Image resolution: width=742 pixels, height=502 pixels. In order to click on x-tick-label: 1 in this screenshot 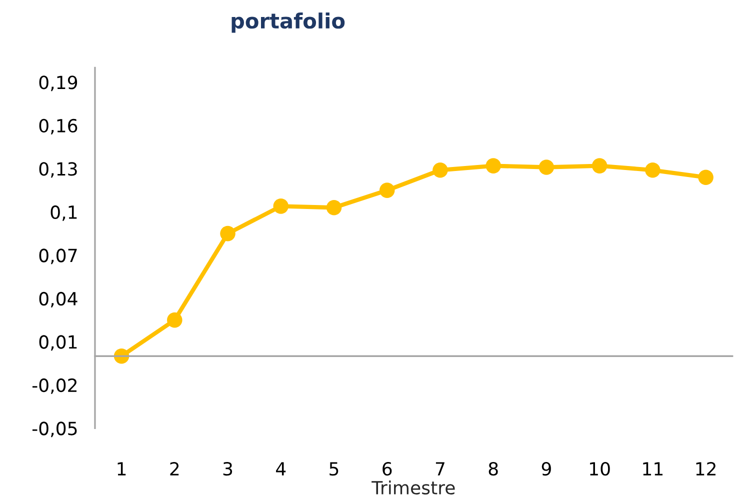, I will do `click(122, 469)`.